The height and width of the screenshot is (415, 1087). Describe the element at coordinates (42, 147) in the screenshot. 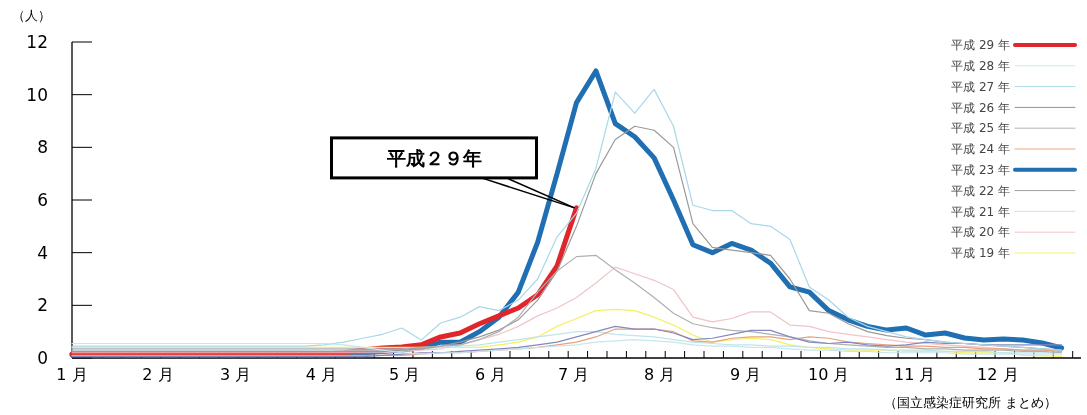

I see `y-tick-label: 8` at that location.